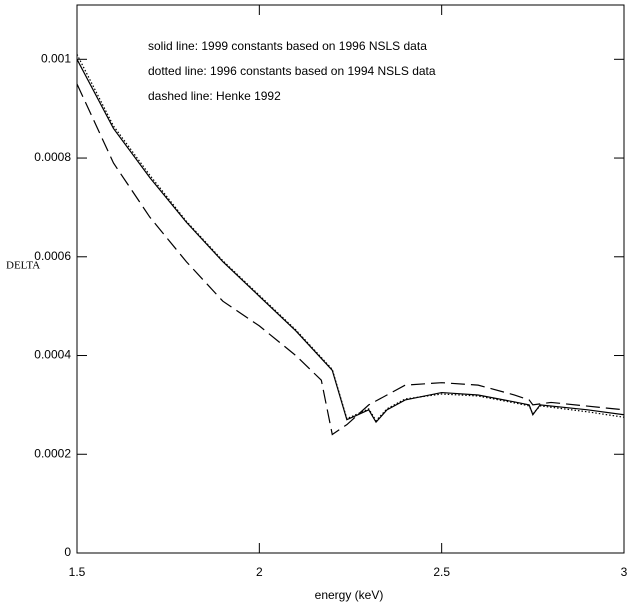 The height and width of the screenshot is (612, 629). What do you see at coordinates (56, 58) in the screenshot?
I see `y-tick-label: 0.001` at bounding box center [56, 58].